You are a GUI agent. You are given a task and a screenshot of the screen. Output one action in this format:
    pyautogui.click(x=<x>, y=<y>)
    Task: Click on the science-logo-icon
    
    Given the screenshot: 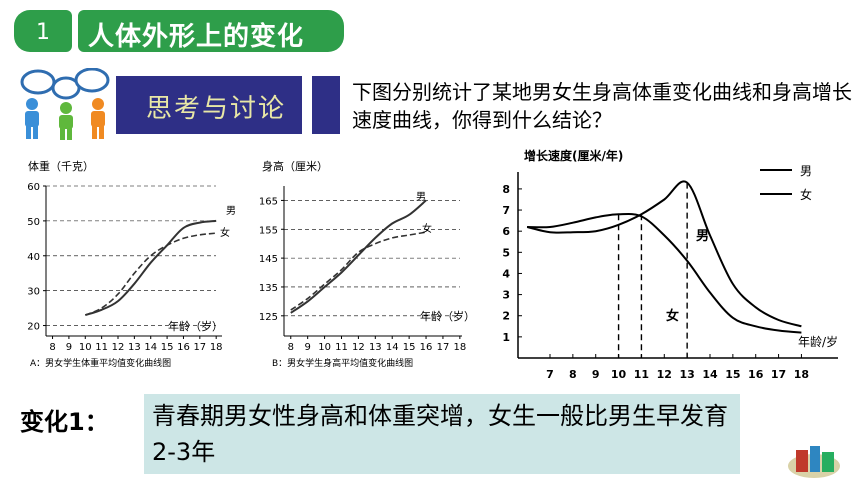 What is the action you would take?
    pyautogui.click(x=814, y=462)
    